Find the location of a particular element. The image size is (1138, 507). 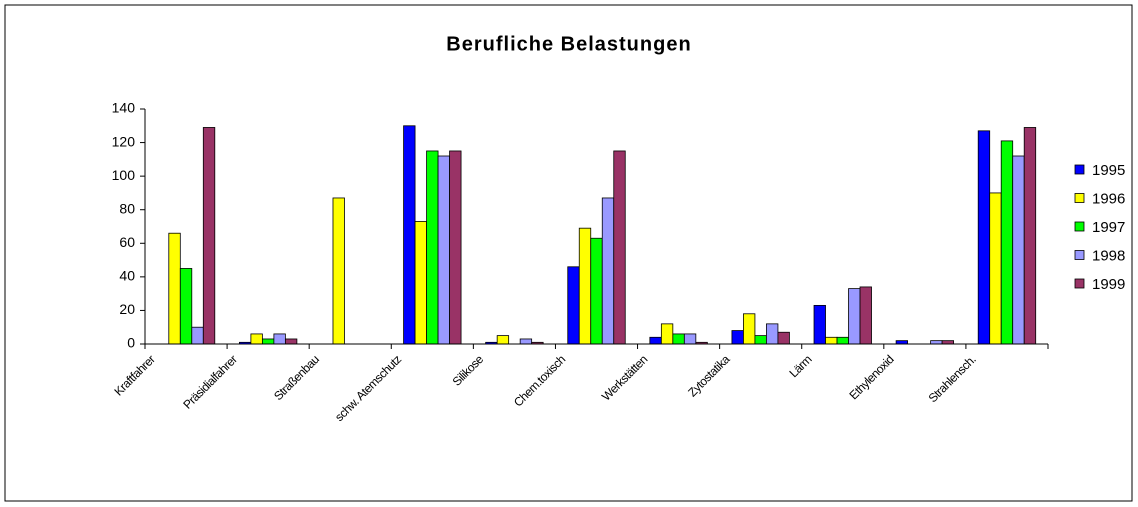

chart-title: Berufliche Belastungen is located at coordinates (568, 44).